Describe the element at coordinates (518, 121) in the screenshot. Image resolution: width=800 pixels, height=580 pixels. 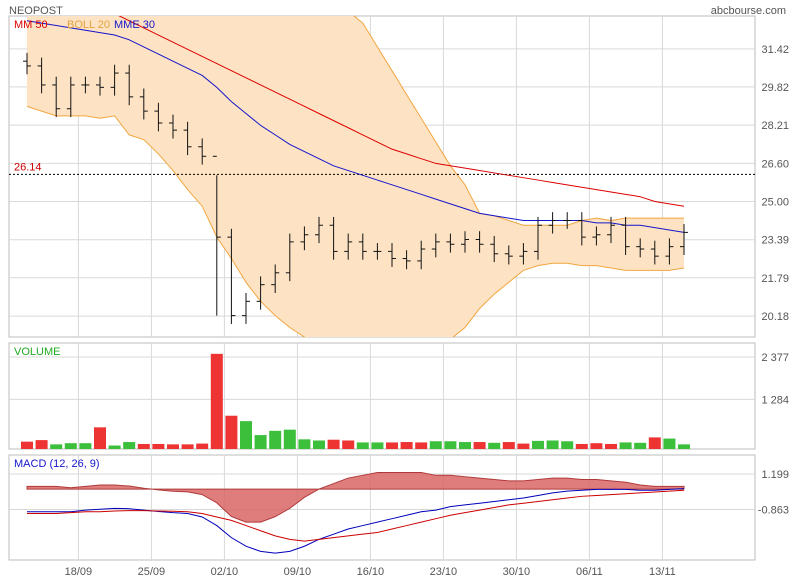
I see `bollinger-upper-line` at that location.